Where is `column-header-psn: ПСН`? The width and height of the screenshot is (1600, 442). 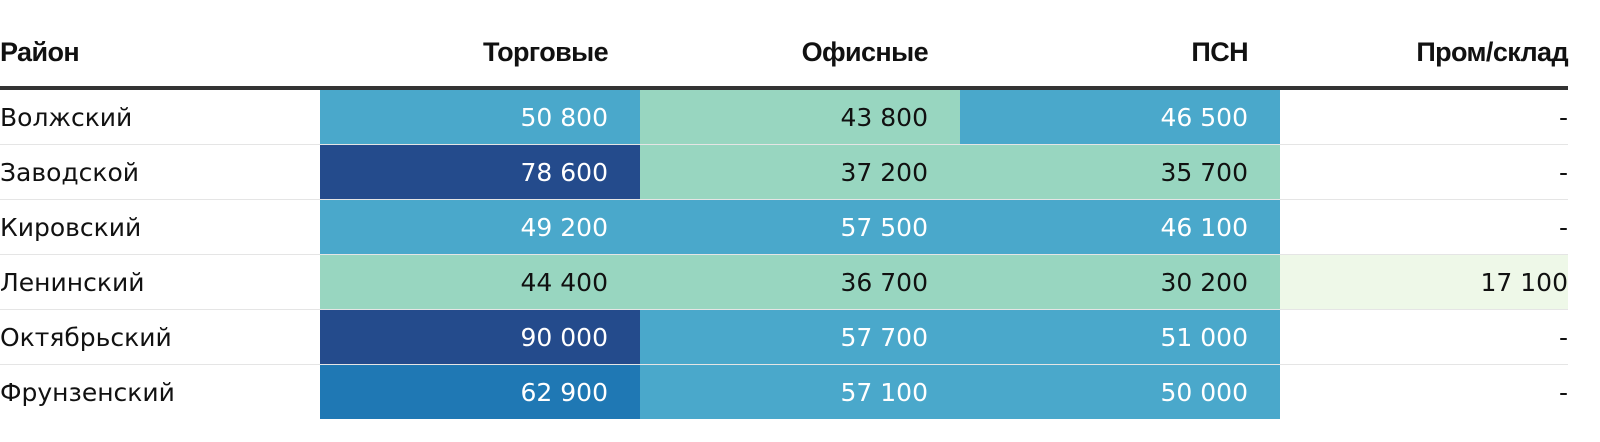
column-header-psn: ПСН is located at coordinates (1120, 54).